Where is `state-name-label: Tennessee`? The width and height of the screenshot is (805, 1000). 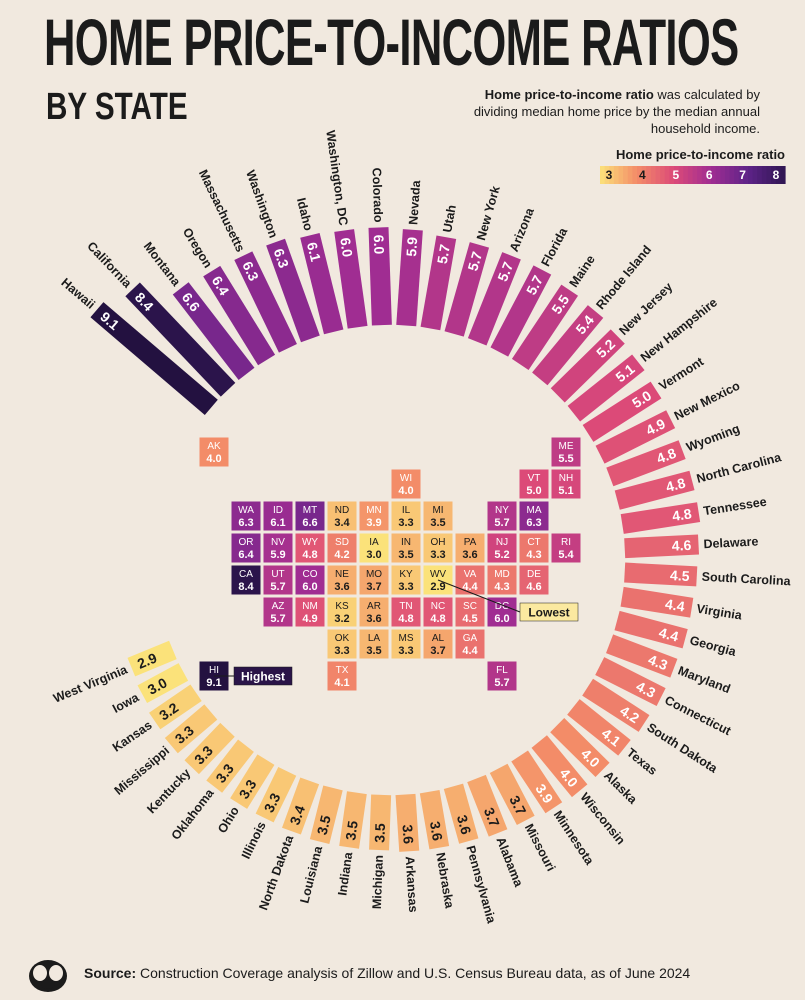 state-name-label: Tennessee is located at coordinates (734, 507).